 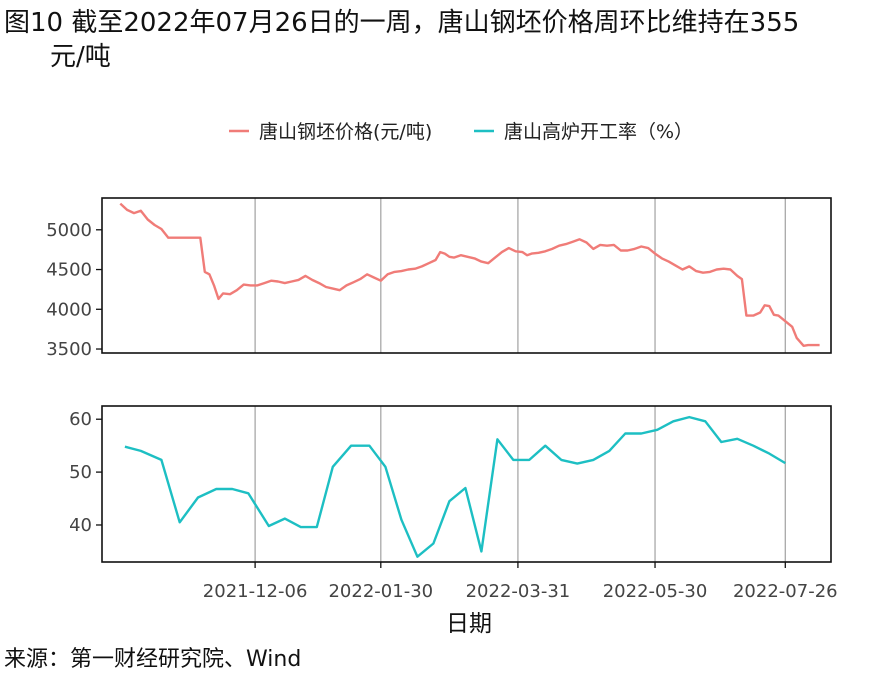 What do you see at coordinates (80, 57) in the screenshot?
I see `figure-title-line2: 元/吨` at bounding box center [80, 57].